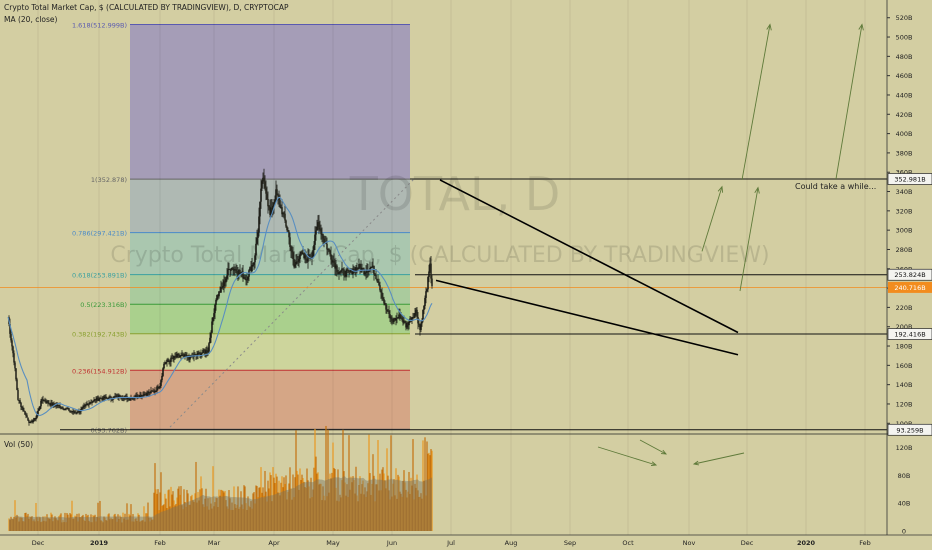 This screenshot has width=932, height=550. Describe the element at coordinates (31, 19) in the screenshot. I see `indicator-label: MA (20, close)` at that location.